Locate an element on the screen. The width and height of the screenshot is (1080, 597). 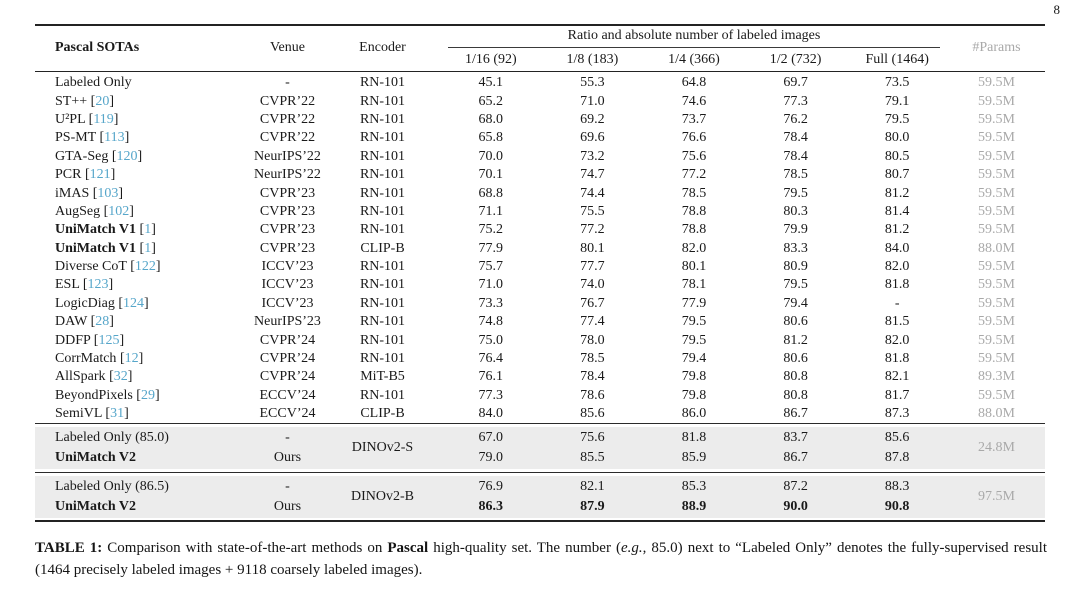
citation-link: 12 is located at coordinates (131, 359).